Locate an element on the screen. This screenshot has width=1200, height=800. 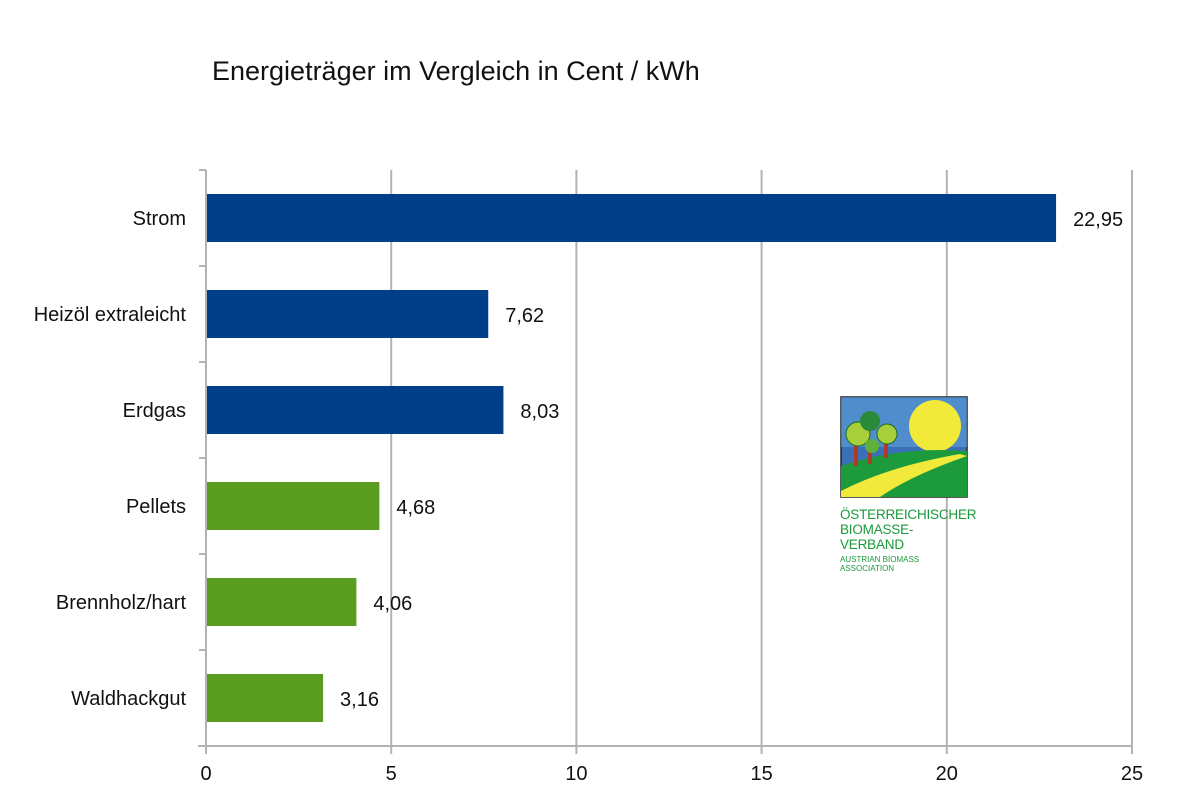
chart-title: Energieträger im Vergleich in Cent / kWh is located at coordinates (456, 71).